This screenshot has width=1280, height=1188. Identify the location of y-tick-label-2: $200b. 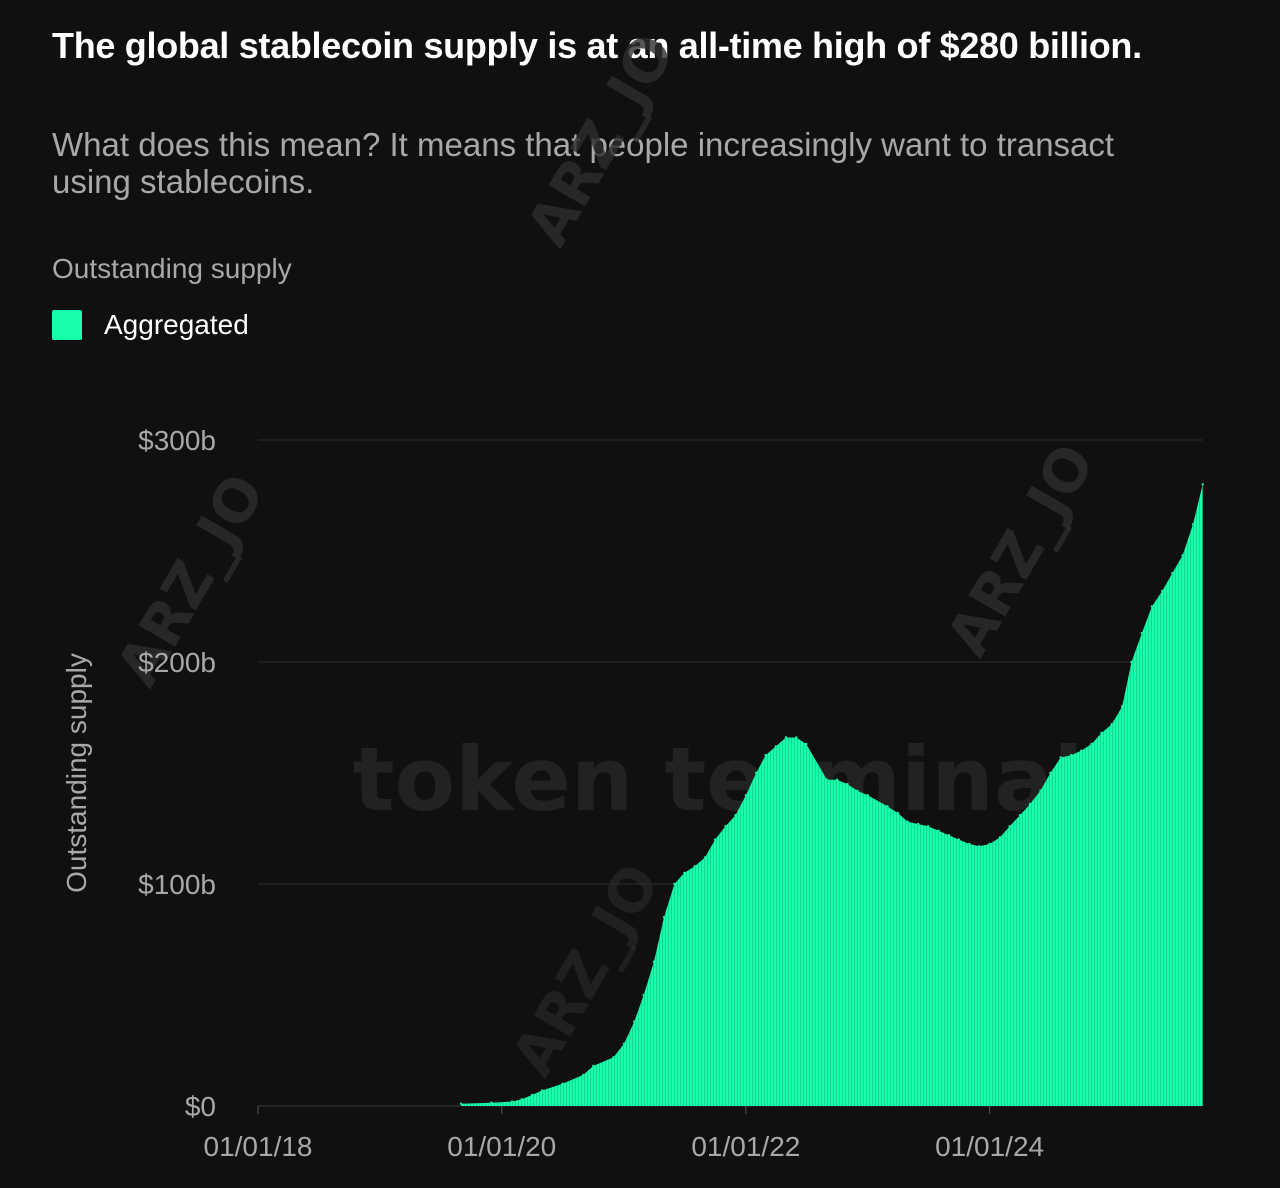
(177, 662).